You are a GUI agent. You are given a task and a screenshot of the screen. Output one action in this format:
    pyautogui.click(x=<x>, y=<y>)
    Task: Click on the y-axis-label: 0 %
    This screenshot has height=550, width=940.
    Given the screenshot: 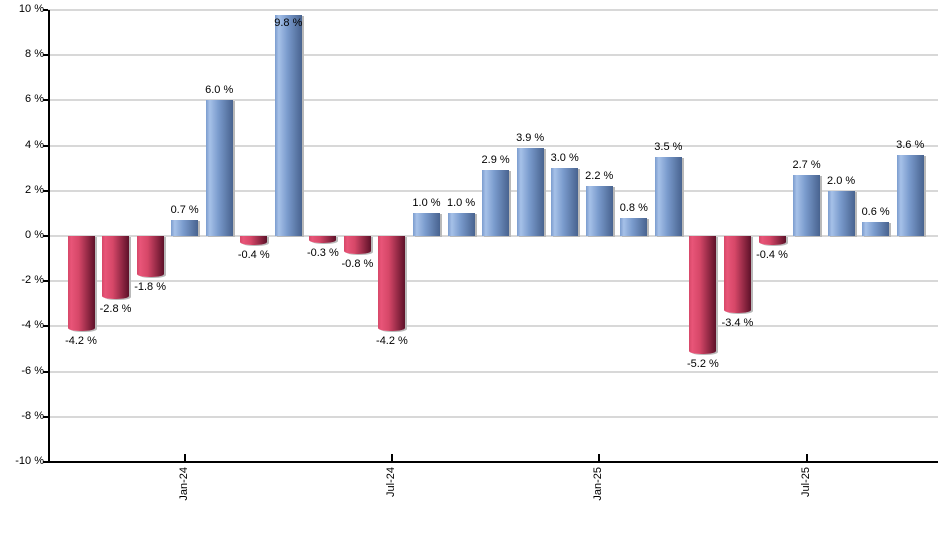 What is the action you would take?
    pyautogui.click(x=34, y=235)
    